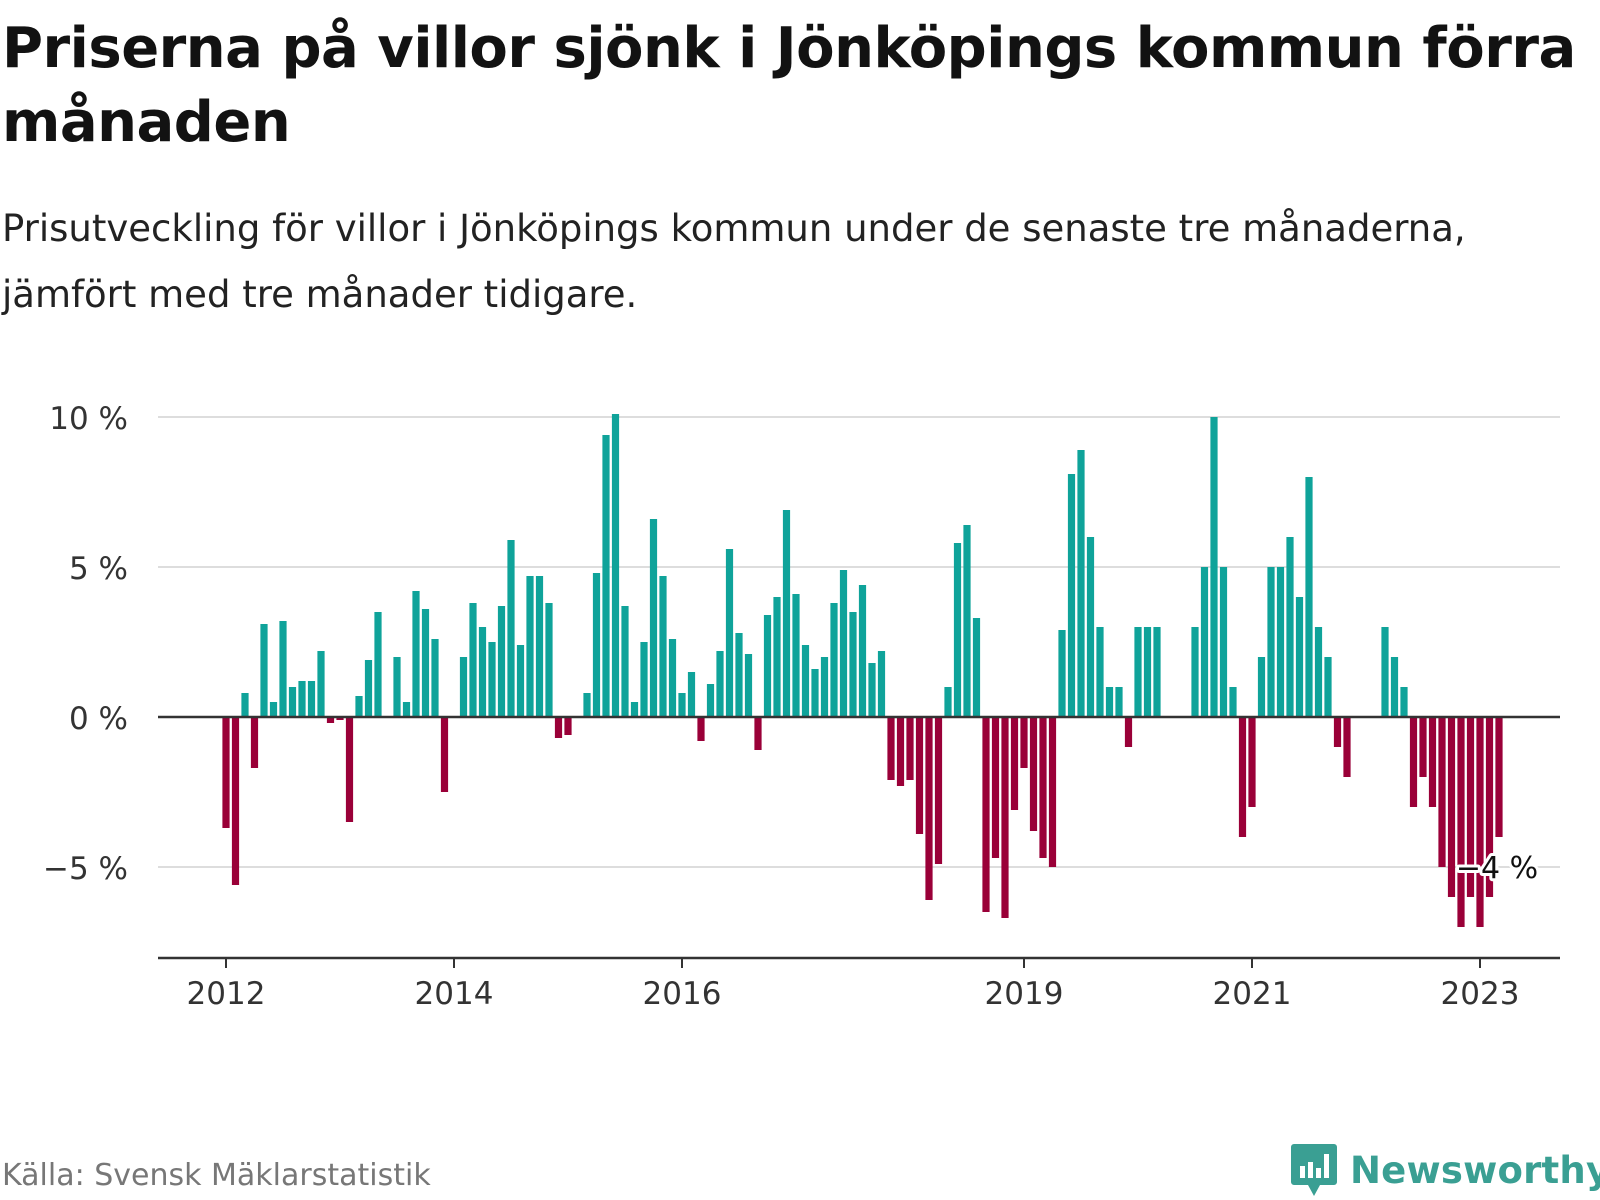  What do you see at coordinates (1497, 868) in the screenshot?
I see `last-value-annotation: −4 %` at bounding box center [1497, 868].